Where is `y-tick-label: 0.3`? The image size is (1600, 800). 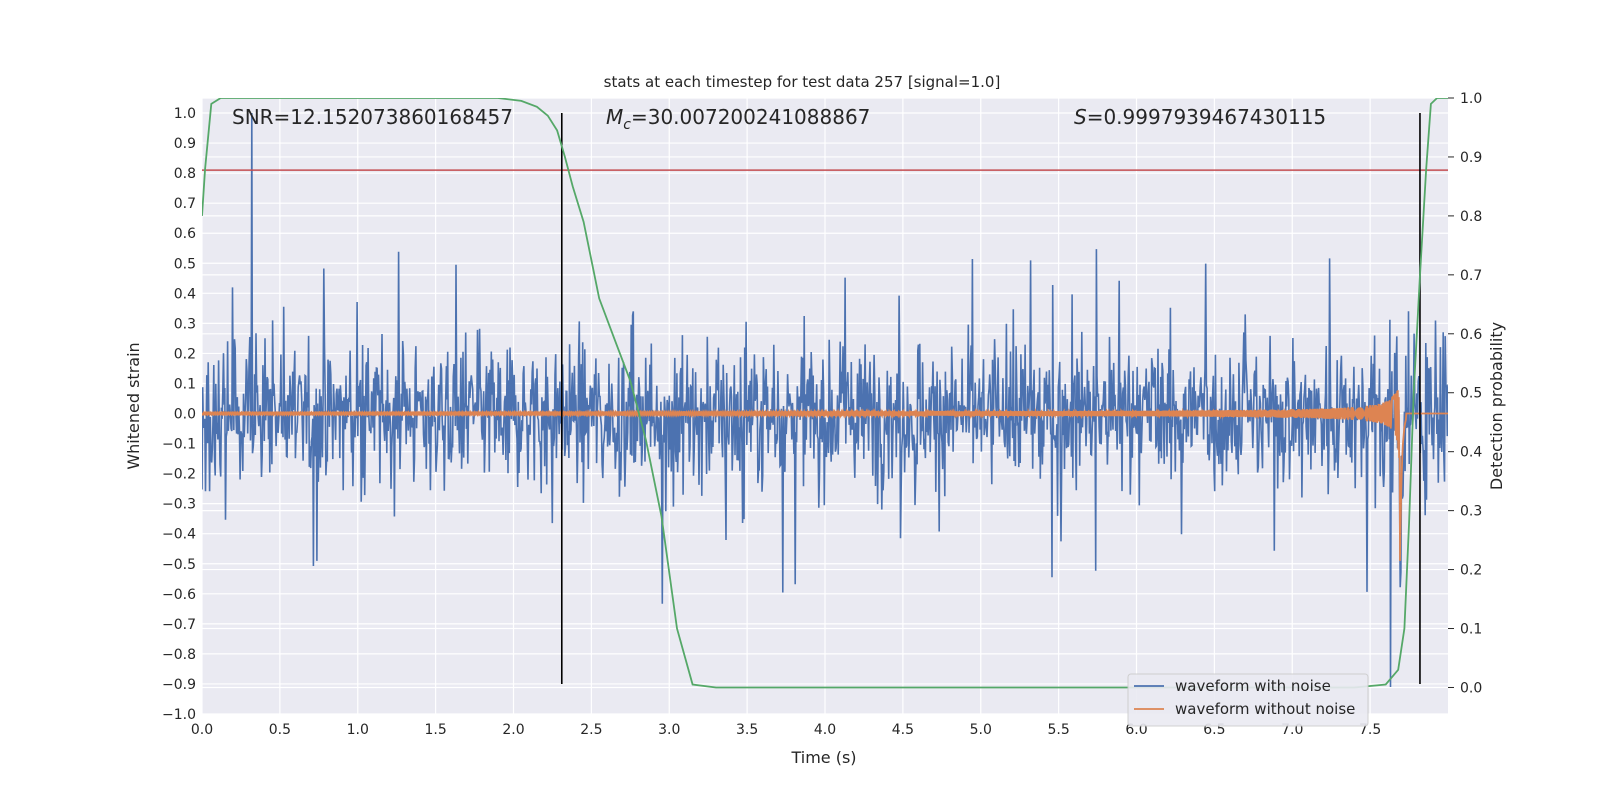 y-tick-label: 0.3 is located at coordinates (185, 324).